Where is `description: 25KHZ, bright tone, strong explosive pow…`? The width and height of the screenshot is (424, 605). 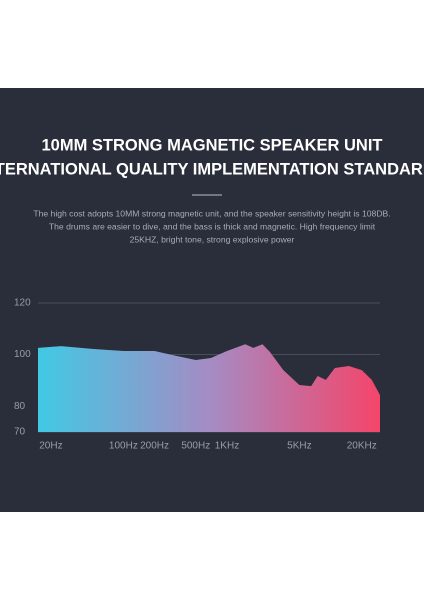
description: 25KHZ, bright tone, strong explosive pow… is located at coordinates (212, 239).